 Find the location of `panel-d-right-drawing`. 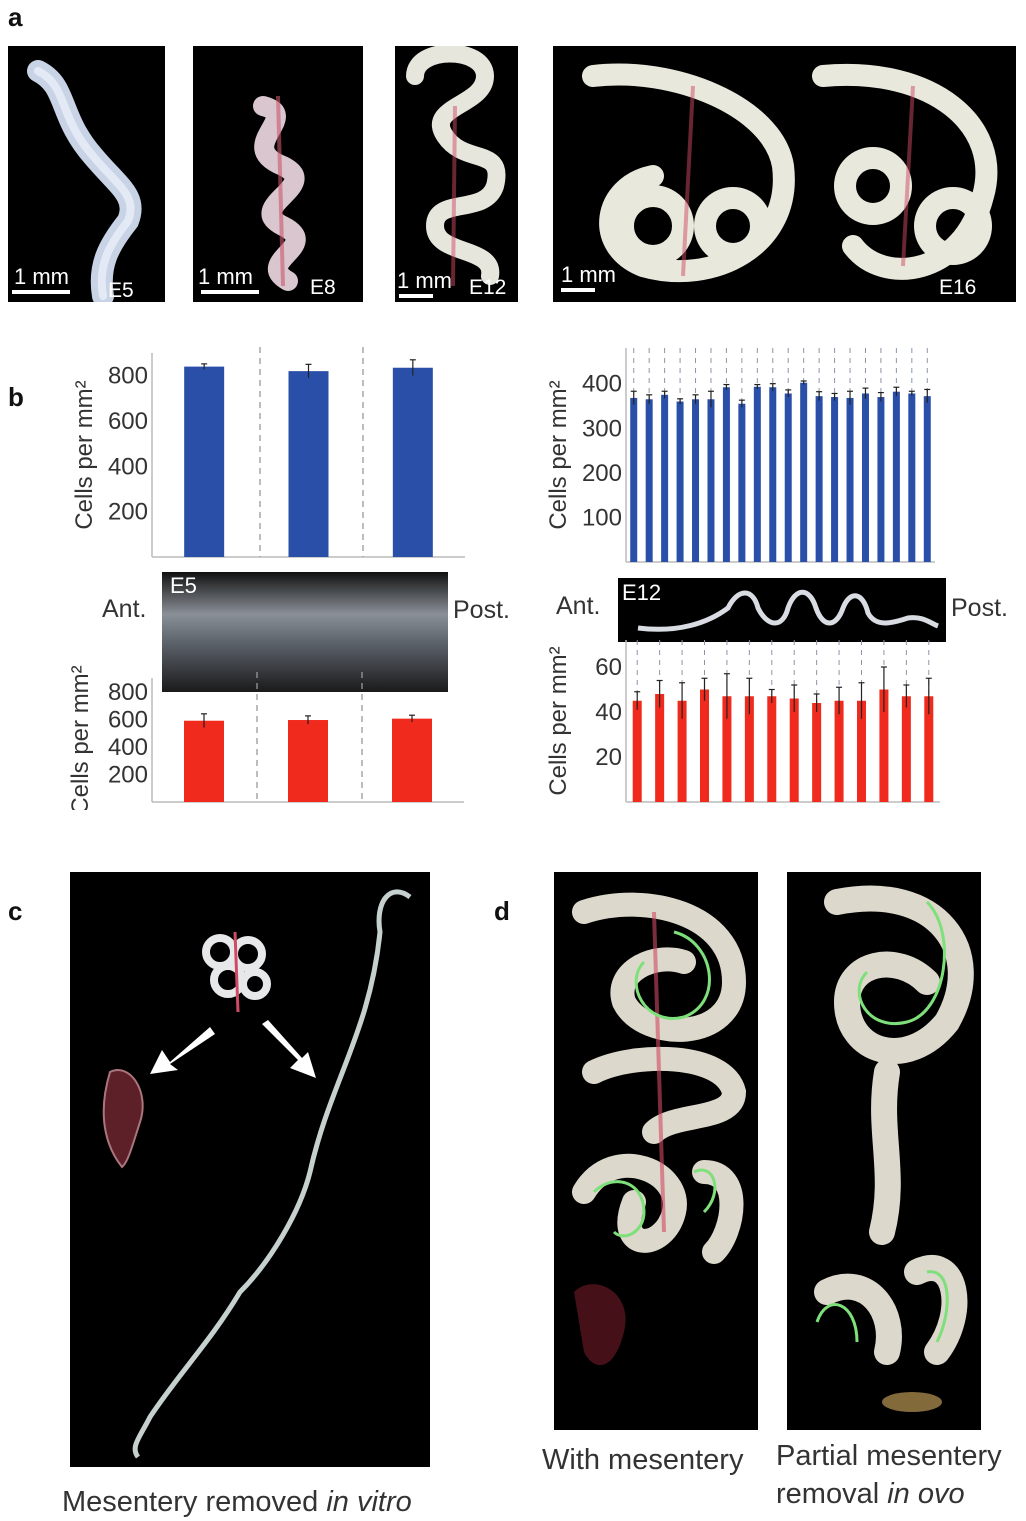

panel-d-right-drawing is located at coordinates (894, 1148).